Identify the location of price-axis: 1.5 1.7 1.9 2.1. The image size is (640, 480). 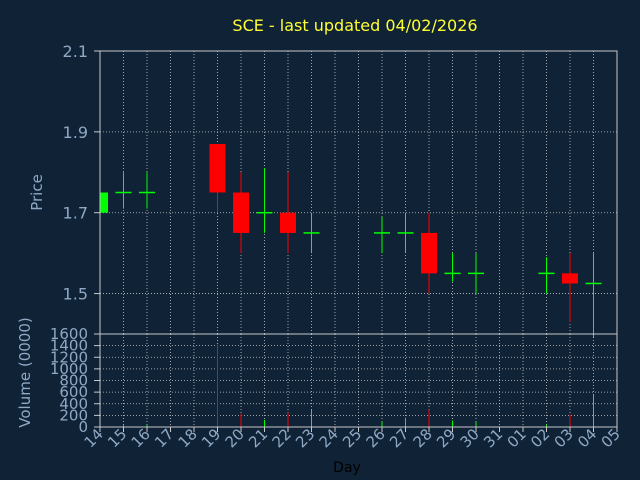
(81, 173).